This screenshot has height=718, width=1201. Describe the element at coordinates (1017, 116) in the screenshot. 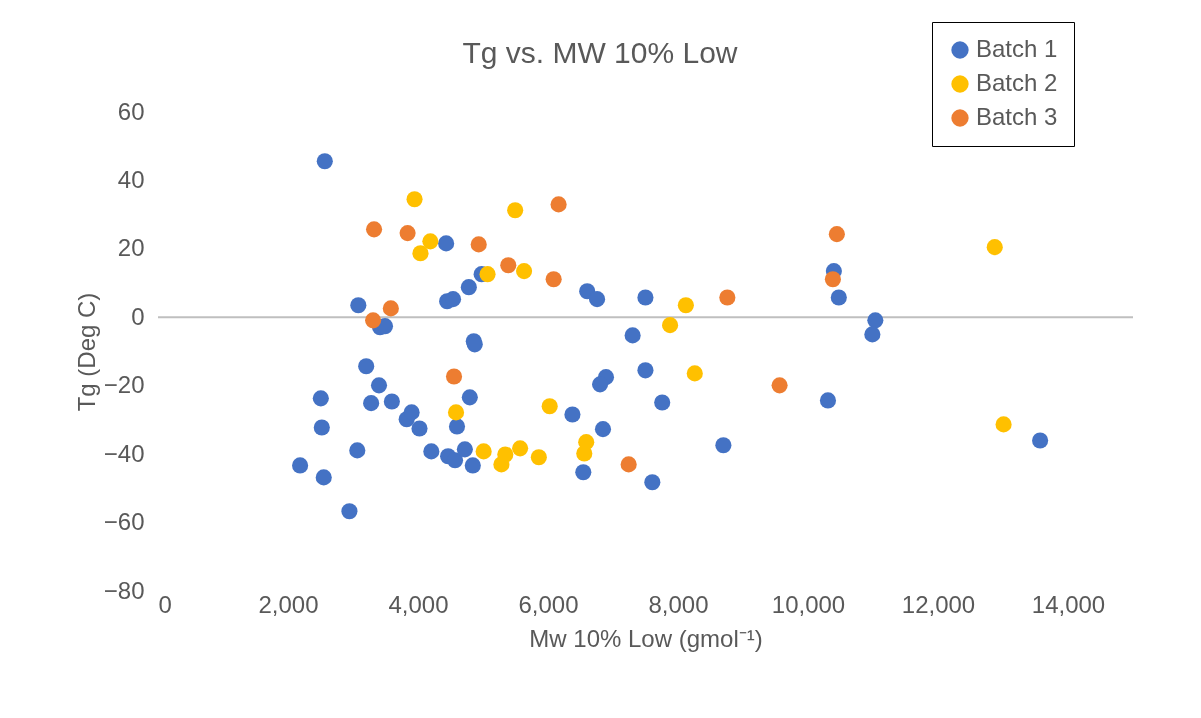

I see `legend-label: Batch 3` at that location.